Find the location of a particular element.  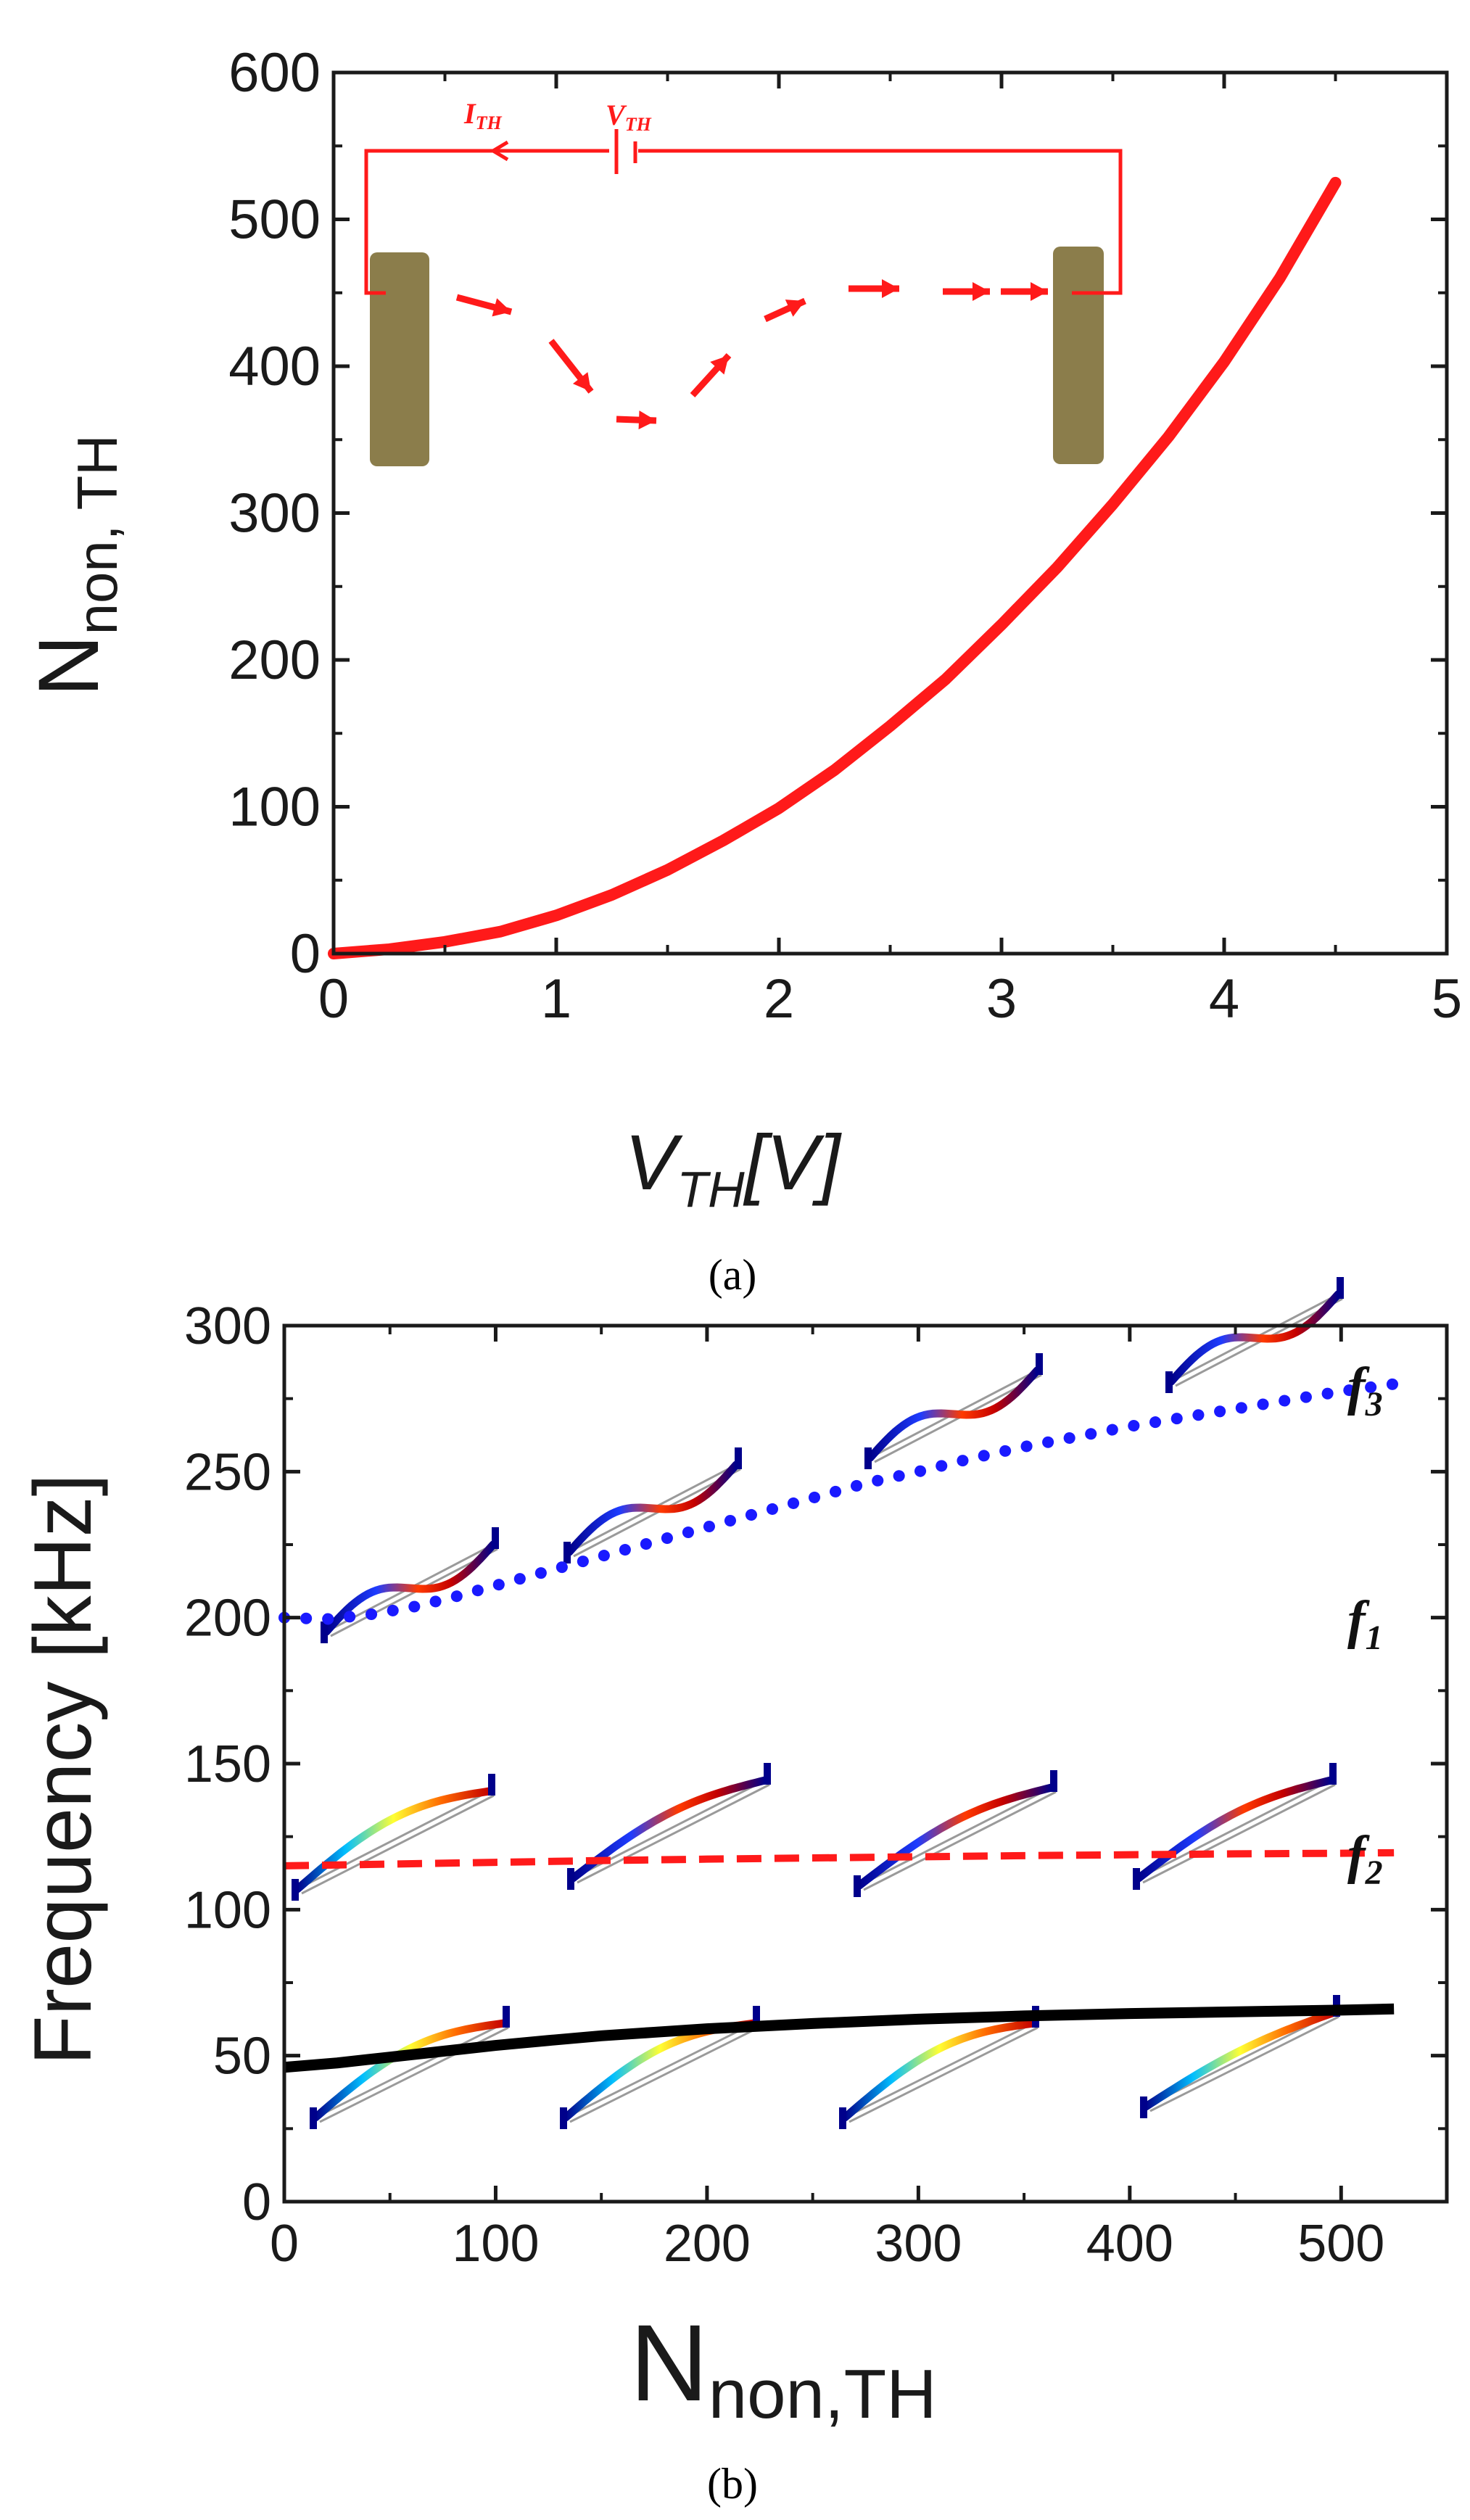

chart-a-ytick-label: 500 is located at coordinates (274, 220).